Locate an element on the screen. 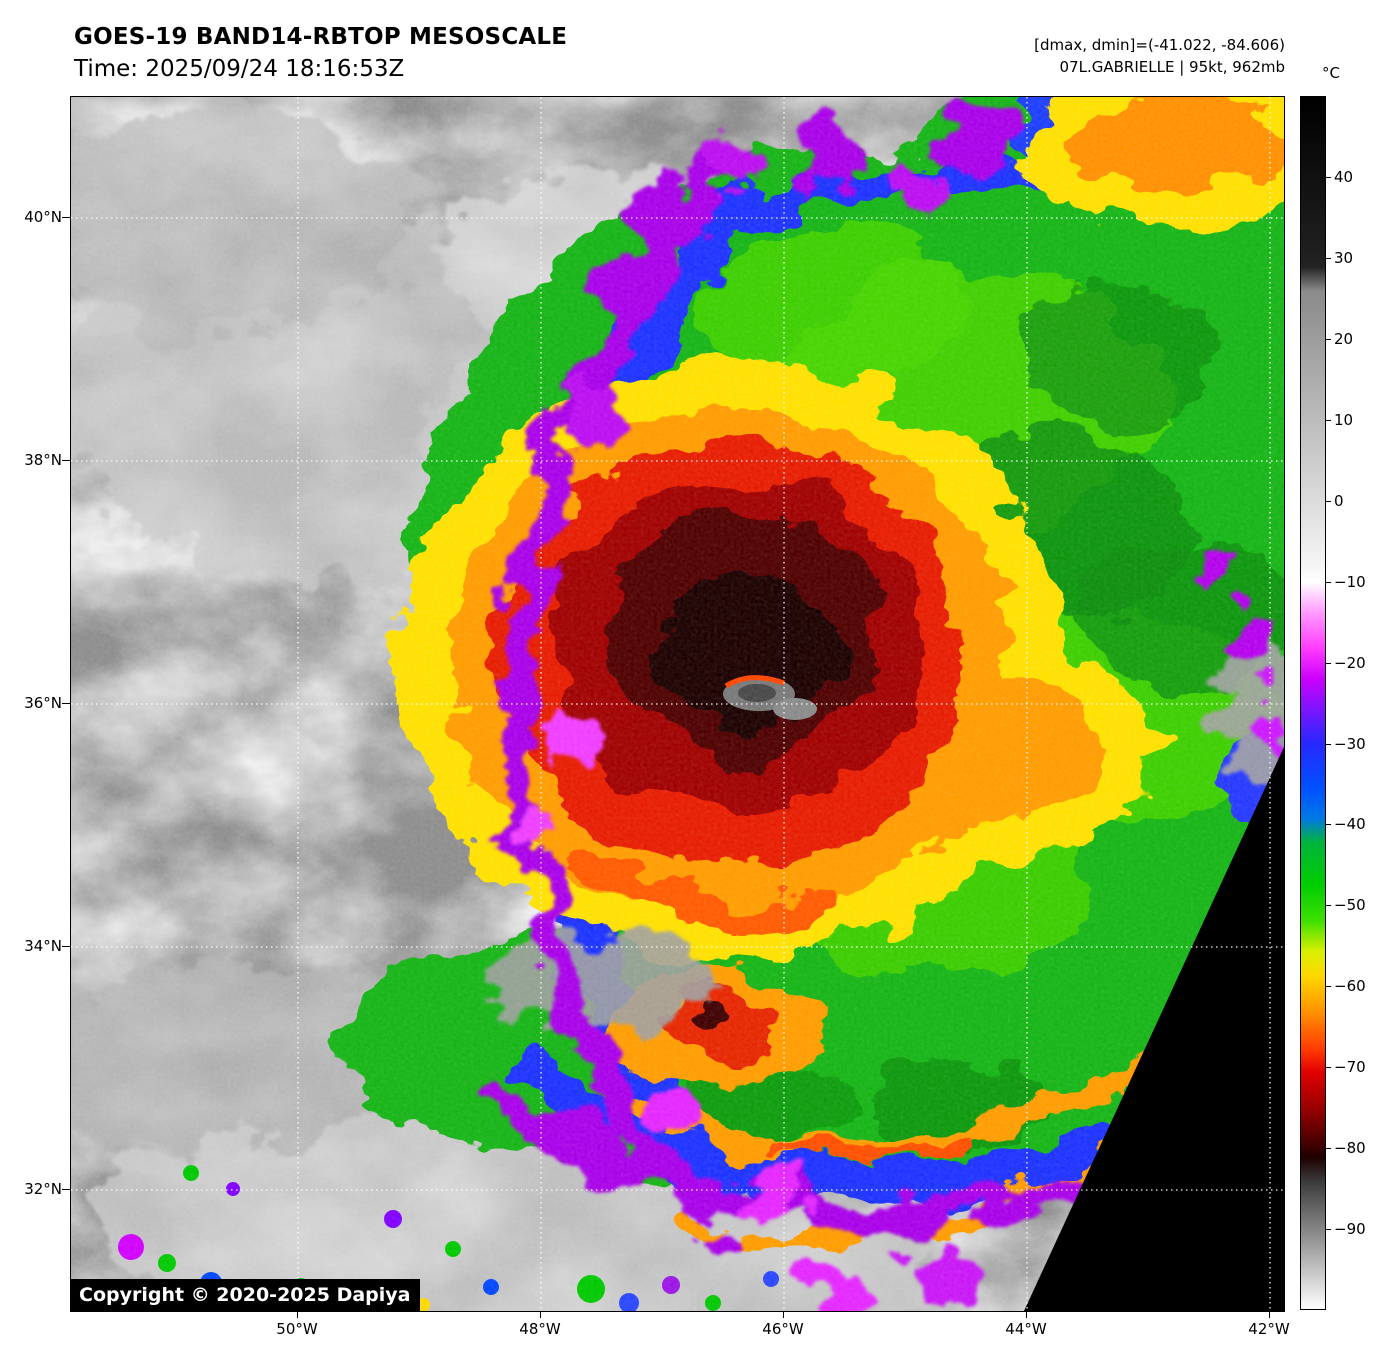 Image resolution: width=1389 pixels, height=1359 pixels. storm-info-readout: 07L.GABRIELLE | 95kt, 962mb is located at coordinates (1172, 67).